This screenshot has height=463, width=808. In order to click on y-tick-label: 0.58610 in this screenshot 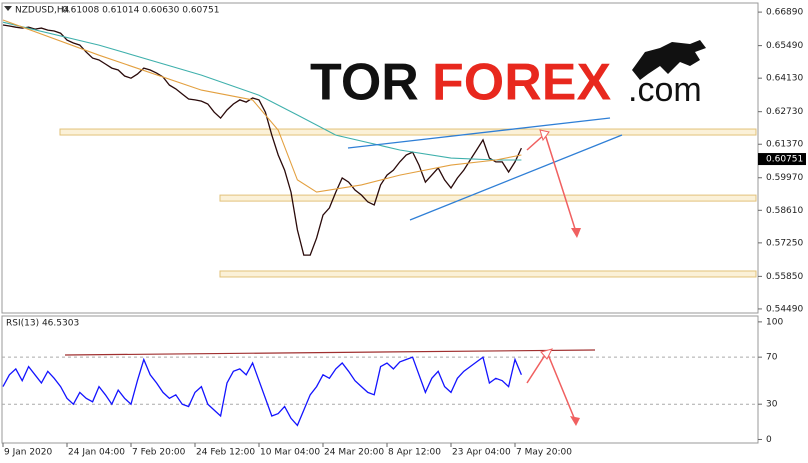, I will do `click(784, 211)`.